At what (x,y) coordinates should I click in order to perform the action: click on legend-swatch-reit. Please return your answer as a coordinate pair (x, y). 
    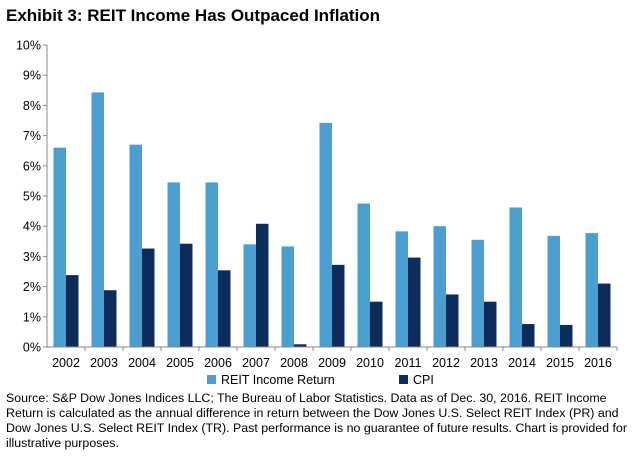
    Looking at the image, I should click on (211, 379).